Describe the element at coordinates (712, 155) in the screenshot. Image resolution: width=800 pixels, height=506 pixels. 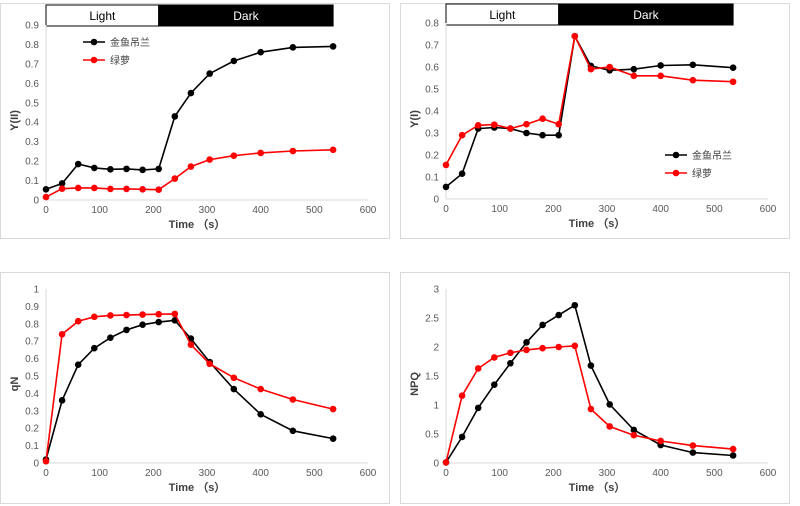
I see `legend-label: 金鱼吊兰` at that location.